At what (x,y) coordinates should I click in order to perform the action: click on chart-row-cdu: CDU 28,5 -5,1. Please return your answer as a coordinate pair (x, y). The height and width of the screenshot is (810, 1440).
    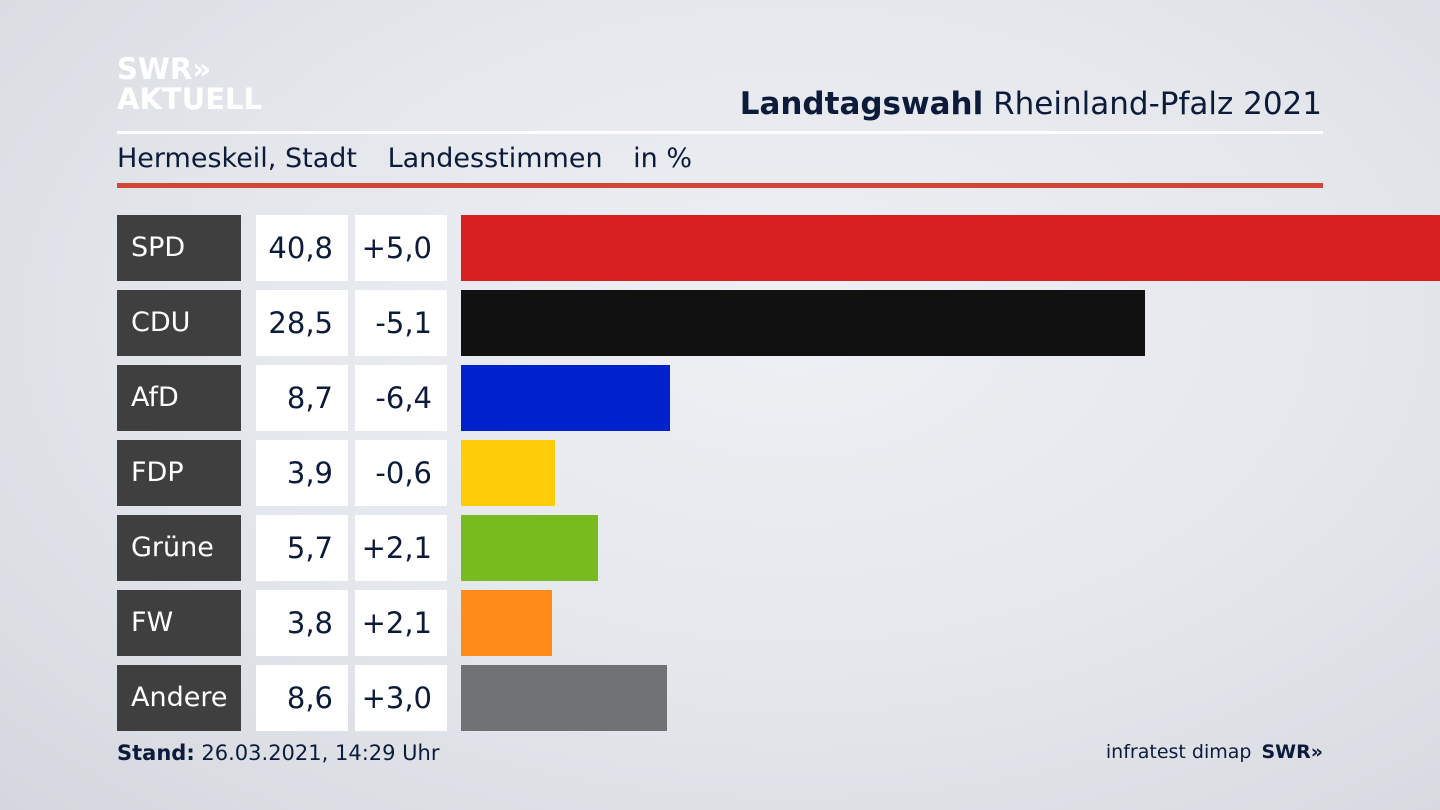
    Looking at the image, I should click on (720, 323).